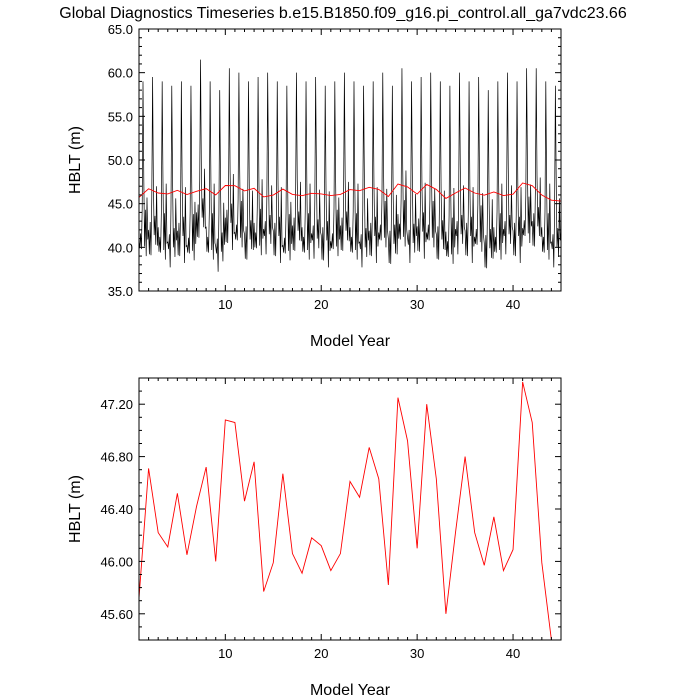  What do you see at coordinates (513, 304) in the screenshot?
I see `top-x-tick-label: 40` at bounding box center [513, 304].